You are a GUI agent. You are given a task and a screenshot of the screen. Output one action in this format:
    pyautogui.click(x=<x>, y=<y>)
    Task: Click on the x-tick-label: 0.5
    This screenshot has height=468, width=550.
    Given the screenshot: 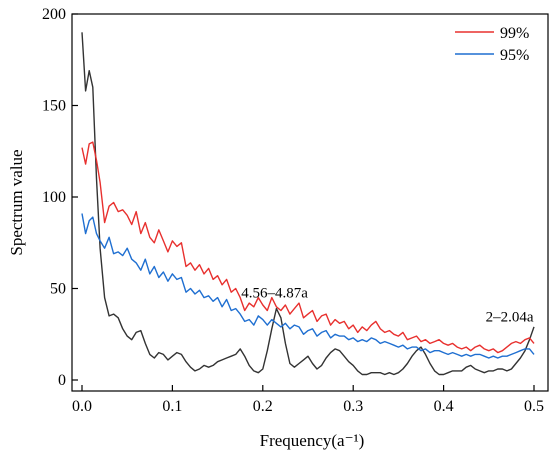 What is the action you would take?
    pyautogui.click(x=534, y=406)
    